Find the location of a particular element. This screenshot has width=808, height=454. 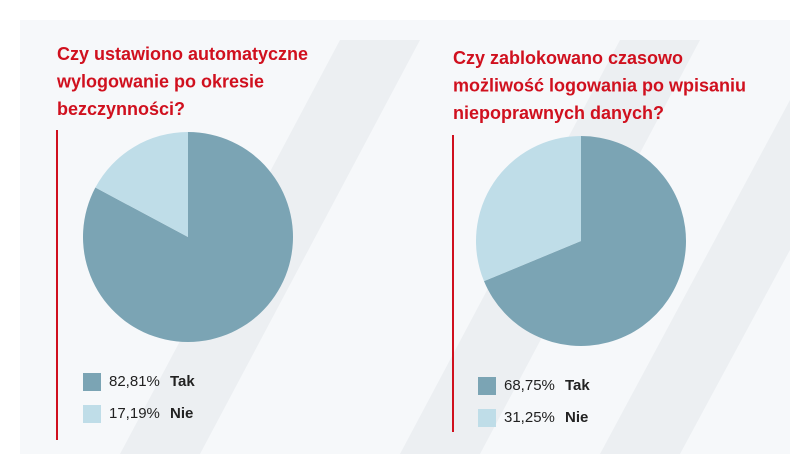

chart-title: niepoprawnych danych? is located at coordinates (558, 113).